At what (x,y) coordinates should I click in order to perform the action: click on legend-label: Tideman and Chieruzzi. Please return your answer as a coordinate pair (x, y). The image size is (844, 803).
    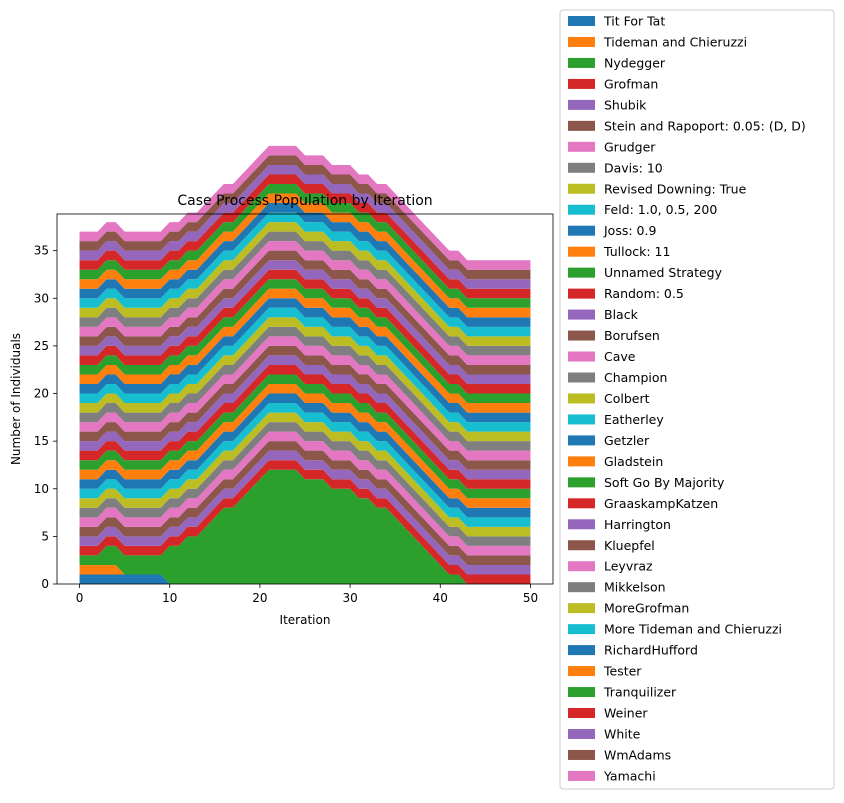
    Looking at the image, I should click on (675, 41).